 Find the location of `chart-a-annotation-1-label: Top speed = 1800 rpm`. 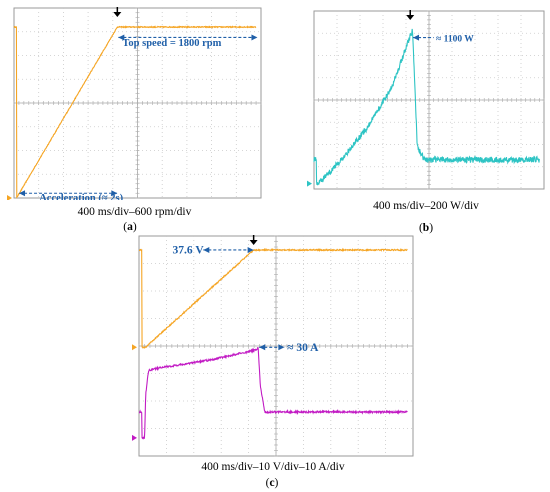

chart-a-annotation-1-label: Top speed = 1800 rpm is located at coordinates (171, 43).